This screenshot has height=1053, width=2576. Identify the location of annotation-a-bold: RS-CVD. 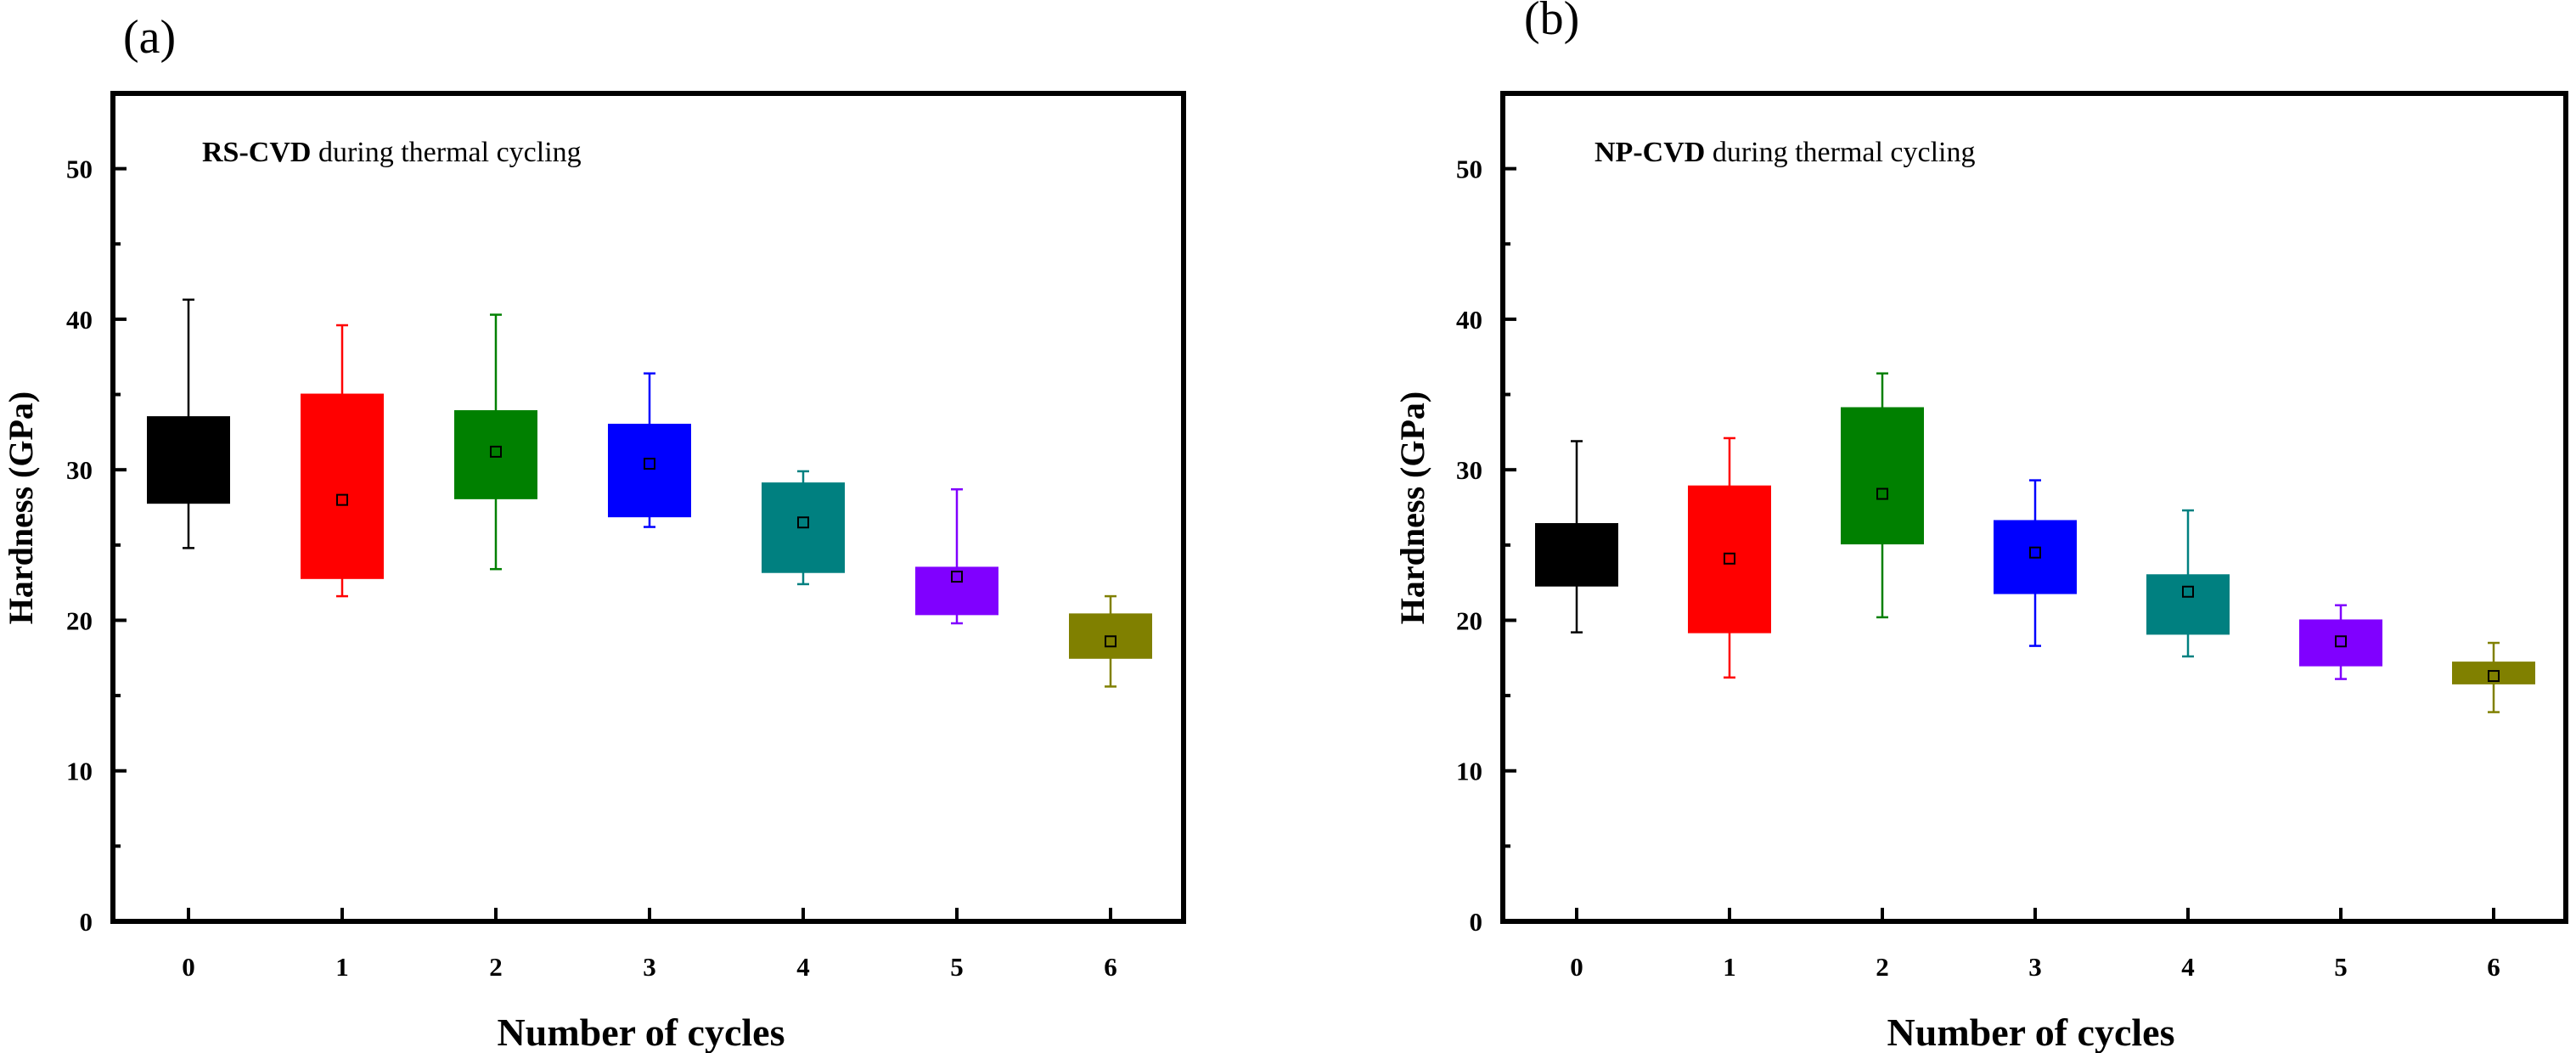
(256, 152).